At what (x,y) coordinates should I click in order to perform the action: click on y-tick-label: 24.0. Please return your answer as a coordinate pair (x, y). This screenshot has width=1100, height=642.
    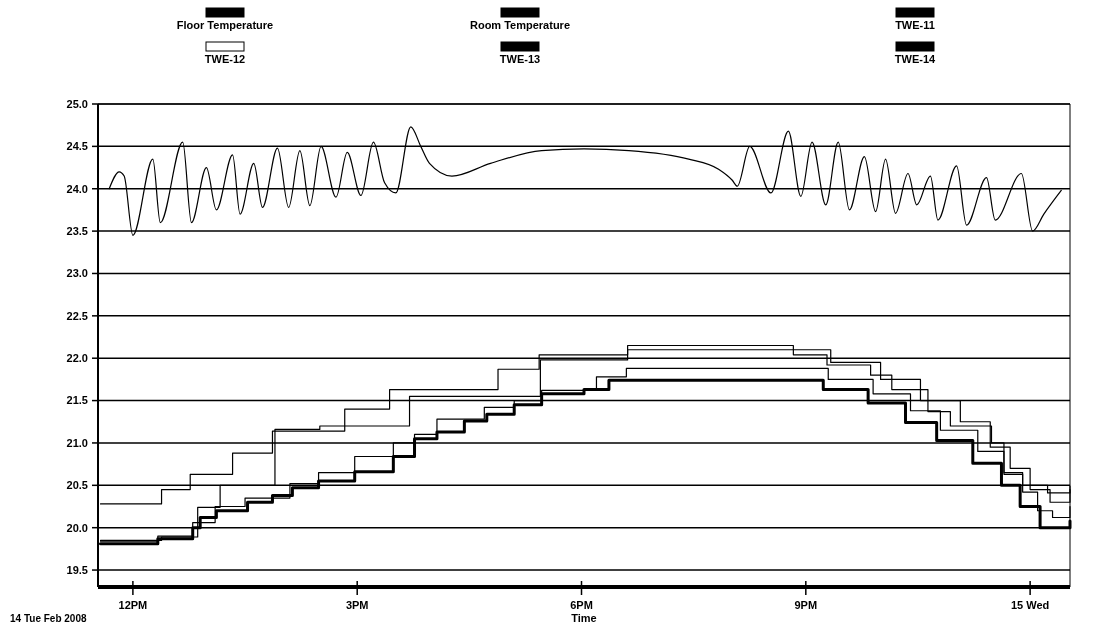
    Looking at the image, I should click on (77, 188).